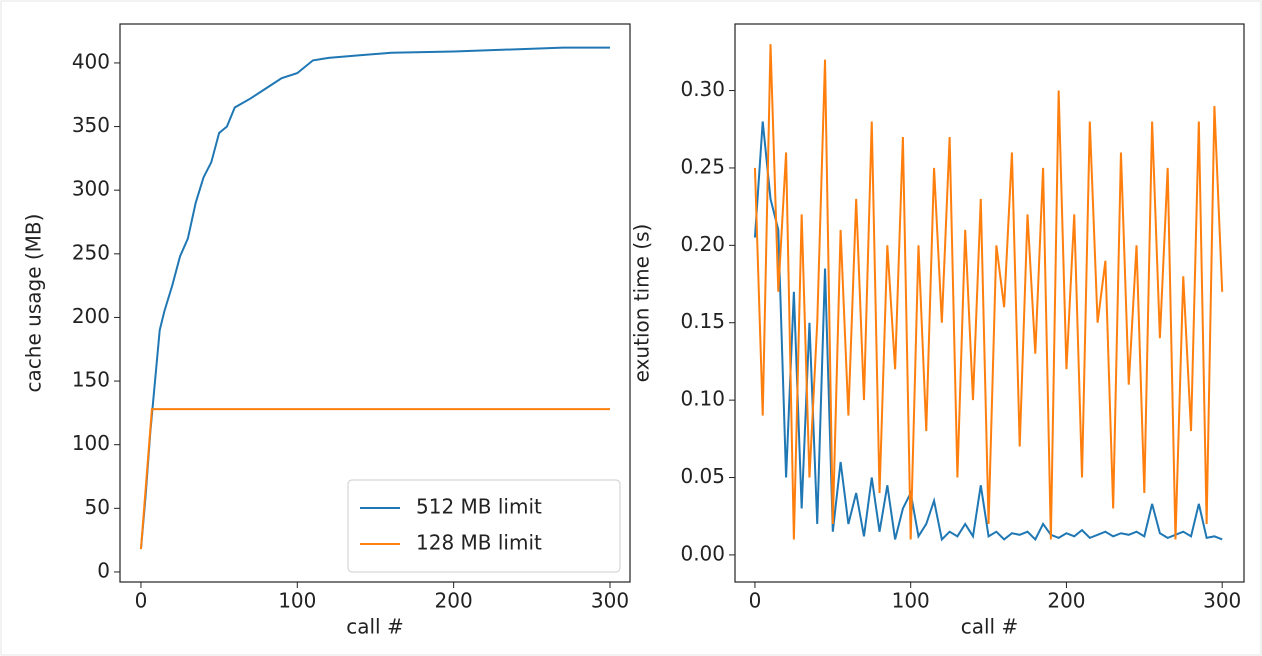 This screenshot has height=656, width=1262. What do you see at coordinates (97, 507) in the screenshot?
I see `y-tick-label: 50` at bounding box center [97, 507].